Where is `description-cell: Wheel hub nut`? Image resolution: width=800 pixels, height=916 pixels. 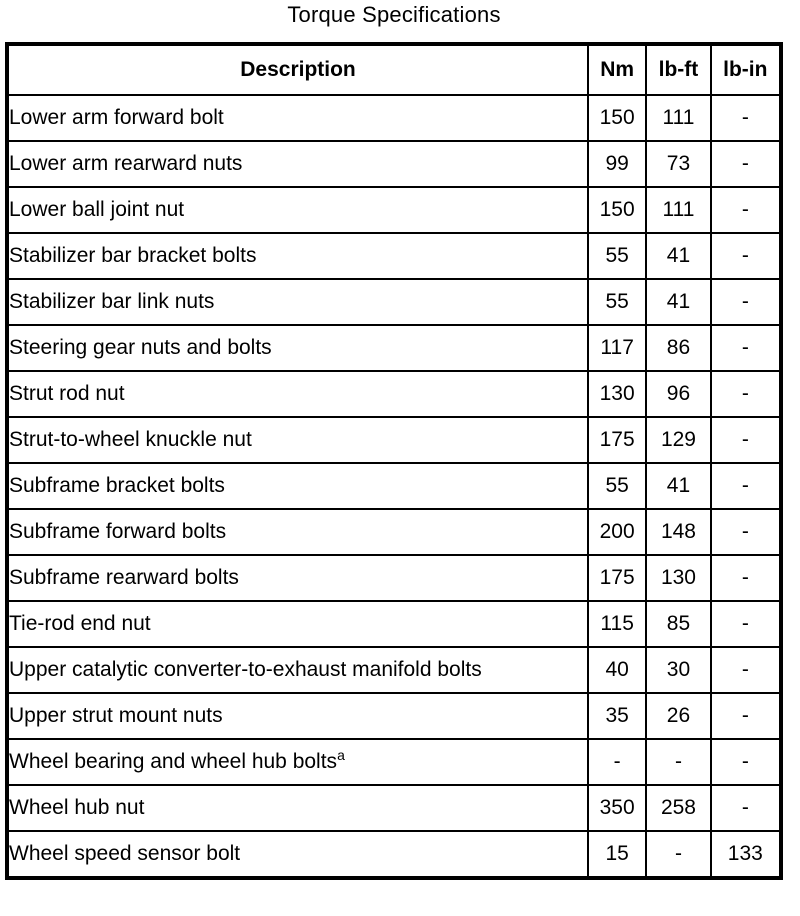 description-cell: Wheel hub nut is located at coordinates (297, 808).